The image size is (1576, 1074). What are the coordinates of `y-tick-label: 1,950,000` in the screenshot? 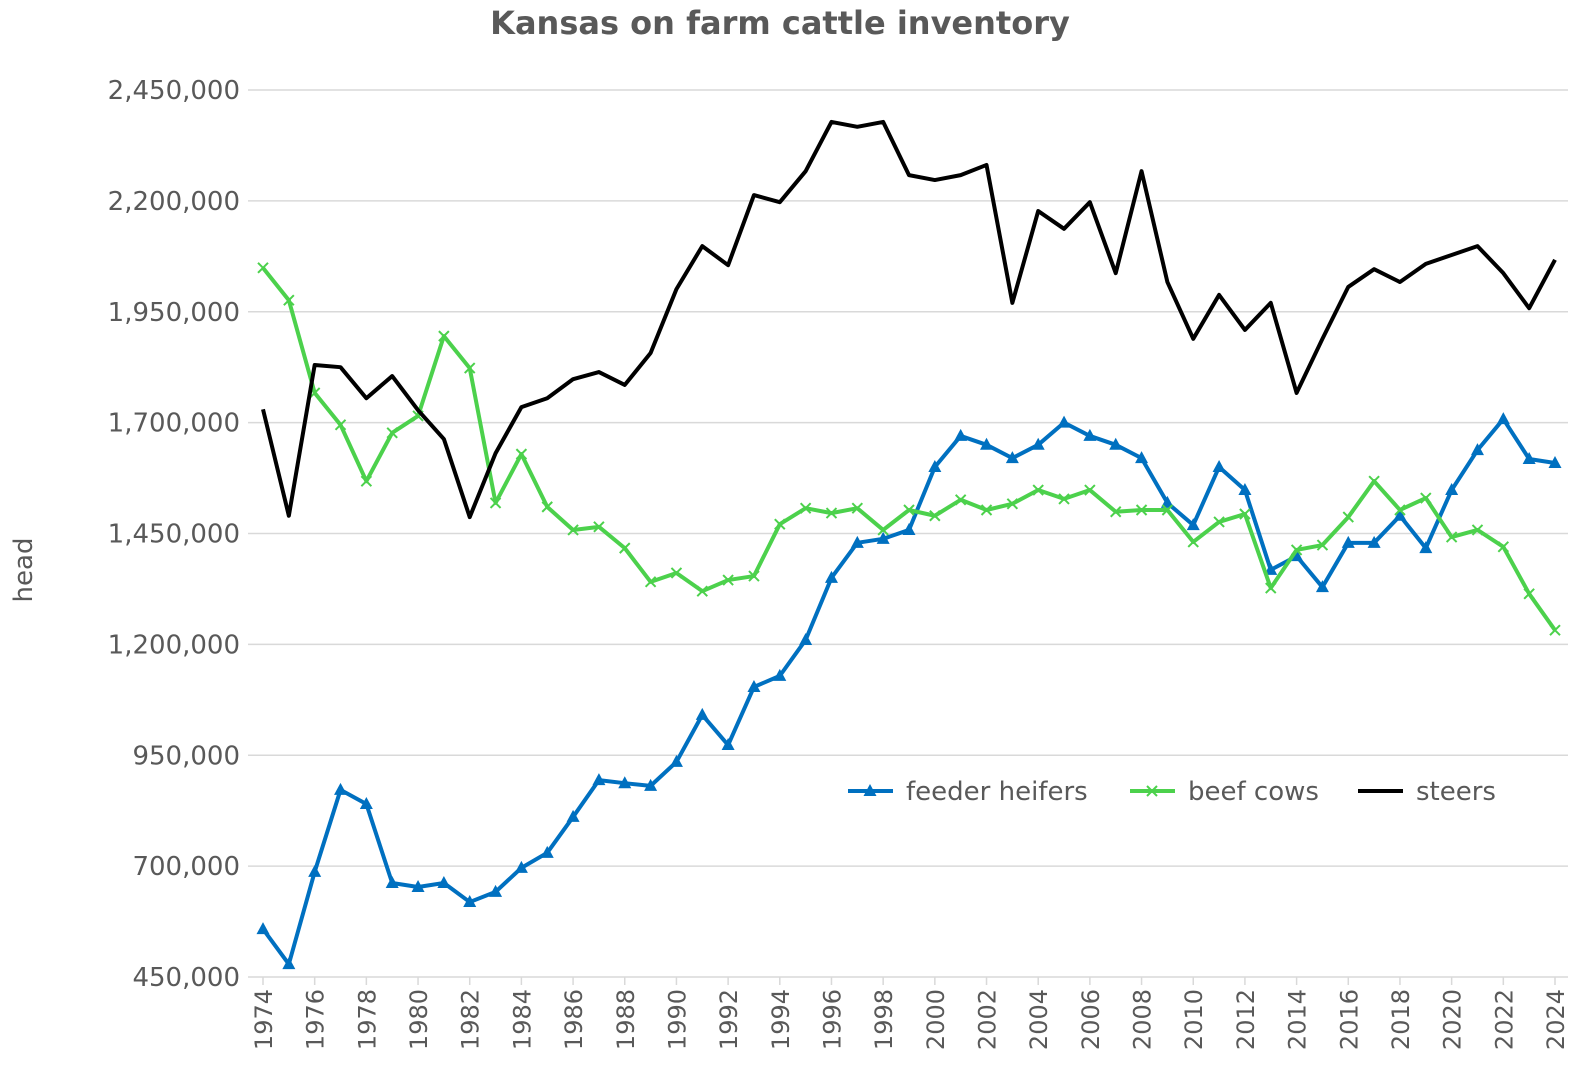 It's located at (174, 313).